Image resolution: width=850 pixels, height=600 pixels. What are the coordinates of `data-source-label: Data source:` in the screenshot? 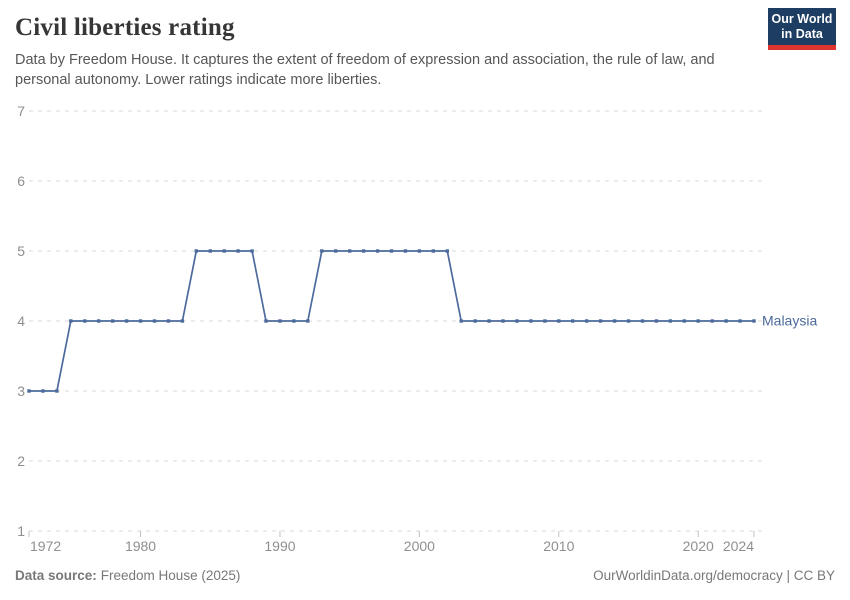 It's located at (56, 575).